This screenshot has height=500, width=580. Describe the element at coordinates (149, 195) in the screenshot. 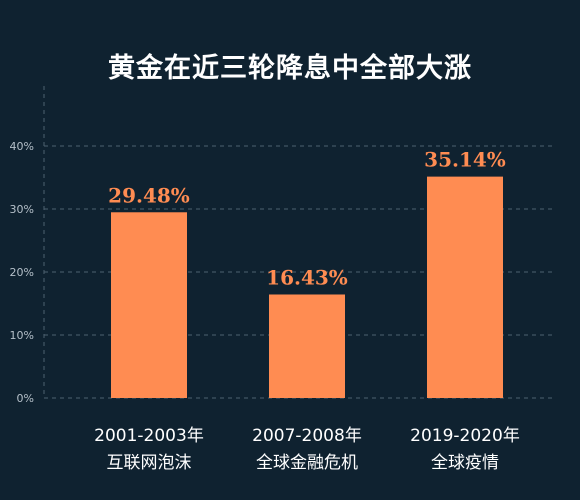

I see `data-label: 29.48%` at that location.